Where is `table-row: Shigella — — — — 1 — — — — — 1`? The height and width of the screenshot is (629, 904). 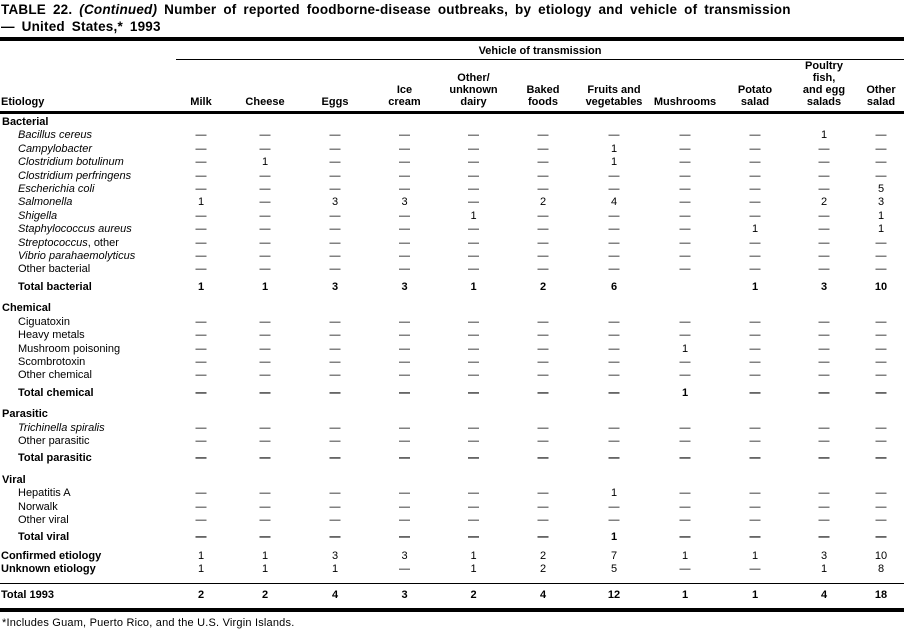
table-row: Shigella — — — — 1 — — — — — 1 is located at coordinates (452, 216).